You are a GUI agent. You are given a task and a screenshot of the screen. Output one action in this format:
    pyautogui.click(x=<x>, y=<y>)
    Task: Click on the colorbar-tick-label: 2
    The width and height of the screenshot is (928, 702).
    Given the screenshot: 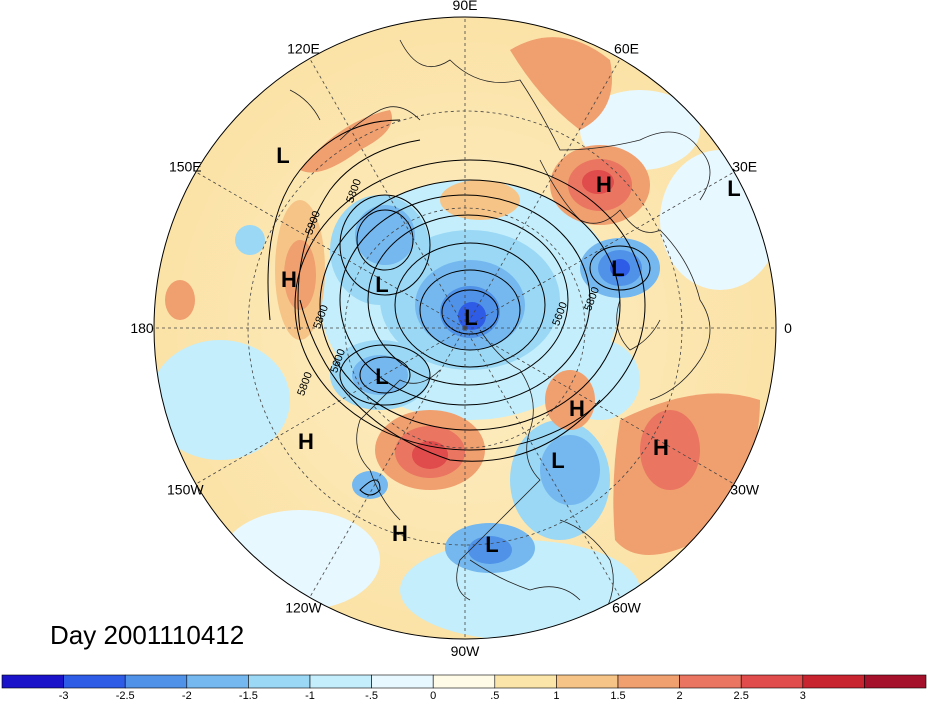 What is the action you would take?
    pyautogui.click(x=680, y=696)
    